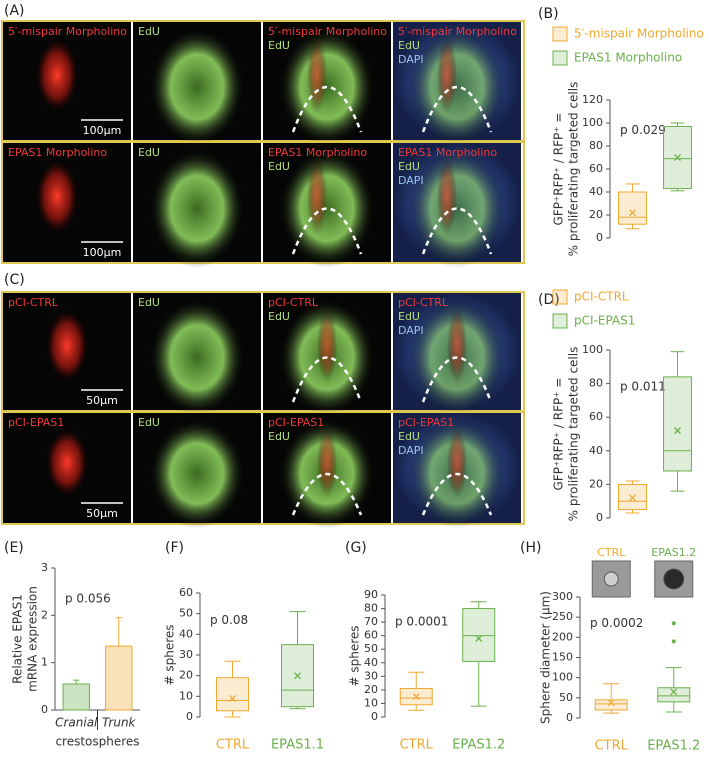 This screenshot has height=758, width=709. I want to click on y-tick-label: 2, so click(44, 614).